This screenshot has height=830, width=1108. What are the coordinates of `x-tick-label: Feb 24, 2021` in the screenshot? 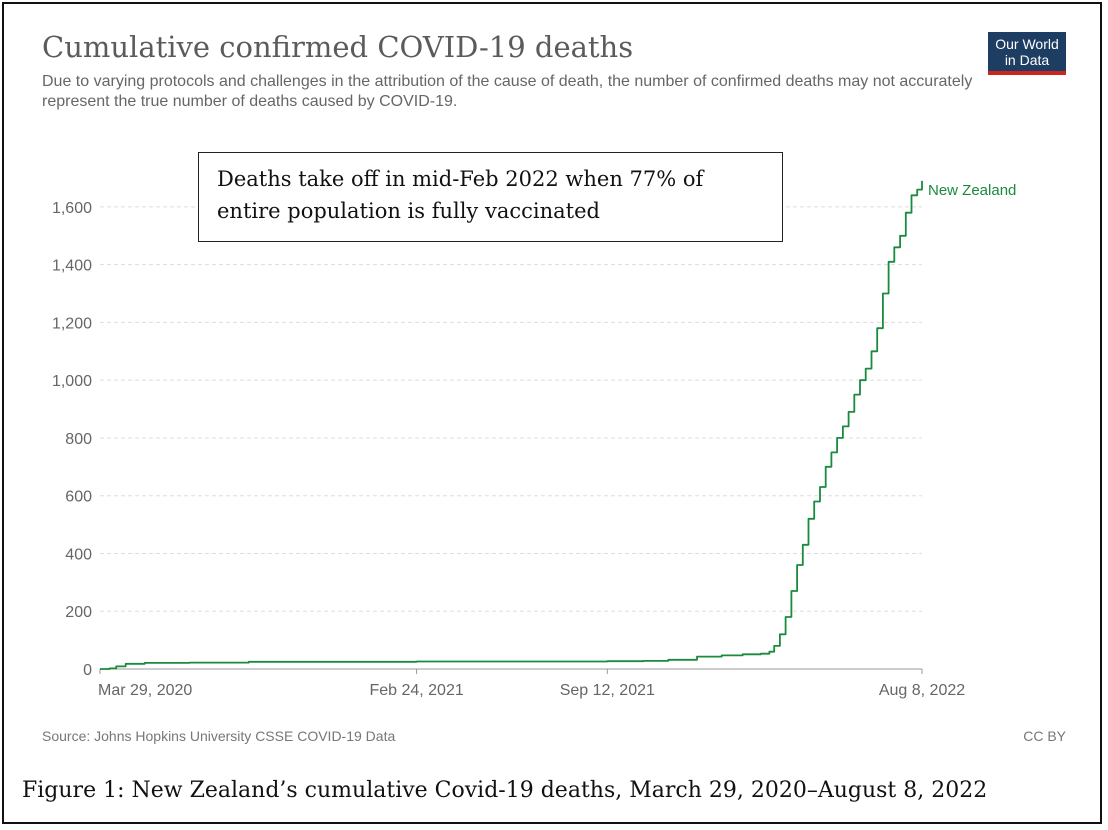 It's located at (416, 690).